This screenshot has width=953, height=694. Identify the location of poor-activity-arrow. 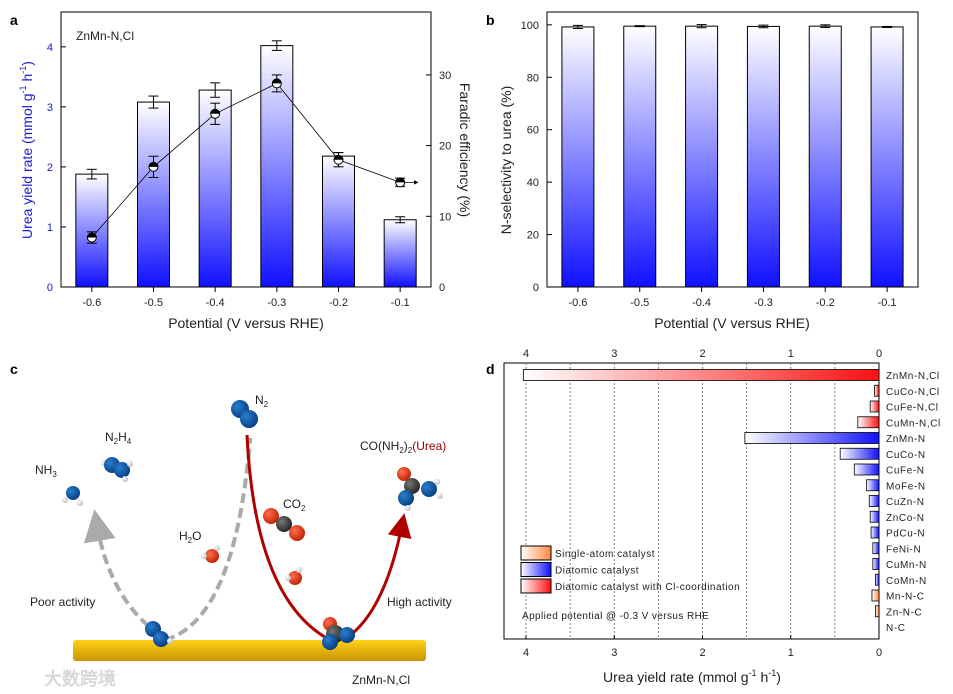
(122, 573).